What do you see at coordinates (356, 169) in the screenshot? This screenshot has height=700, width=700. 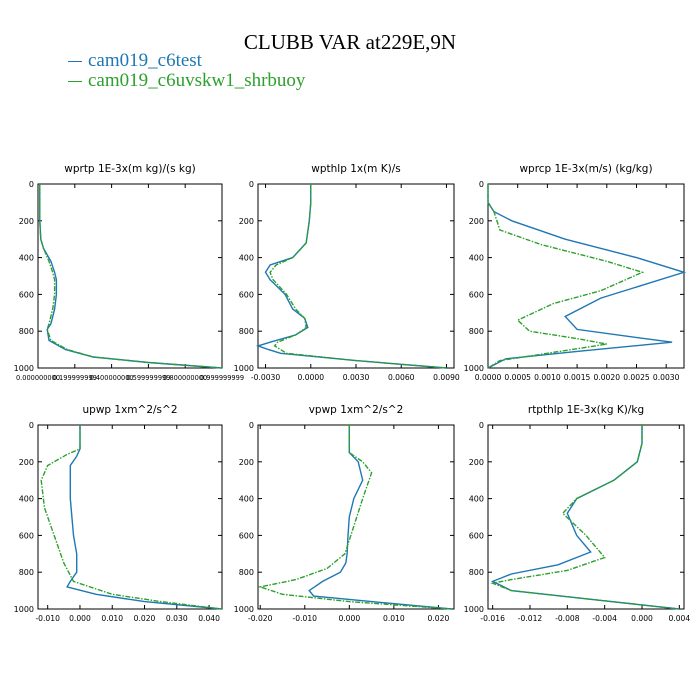 I see `panel-title: wpthlp 1x(m K)/s` at bounding box center [356, 169].